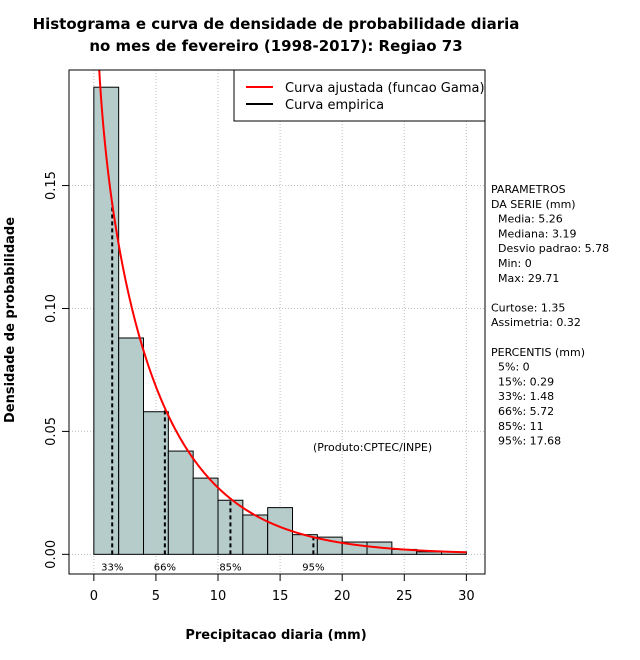 Image resolution: width=640 pixels, height=660 pixels. I want to click on x-axis: 0 5 10 15 20 25 30, so click(282, 588).